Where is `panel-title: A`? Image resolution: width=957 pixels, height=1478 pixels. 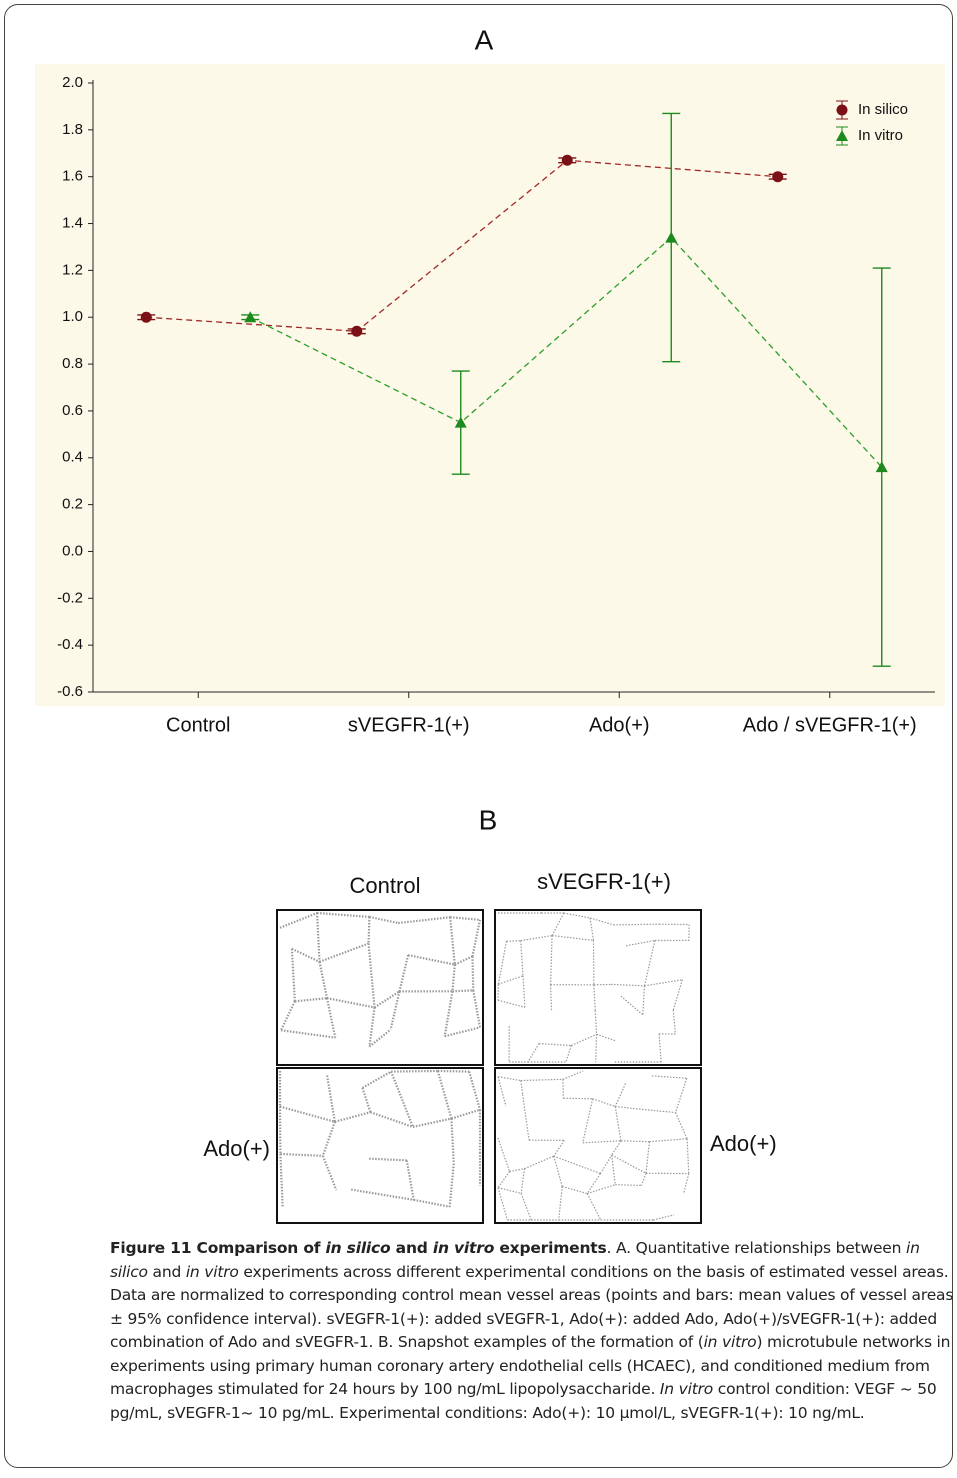
panel-title: A is located at coordinates (484, 39).